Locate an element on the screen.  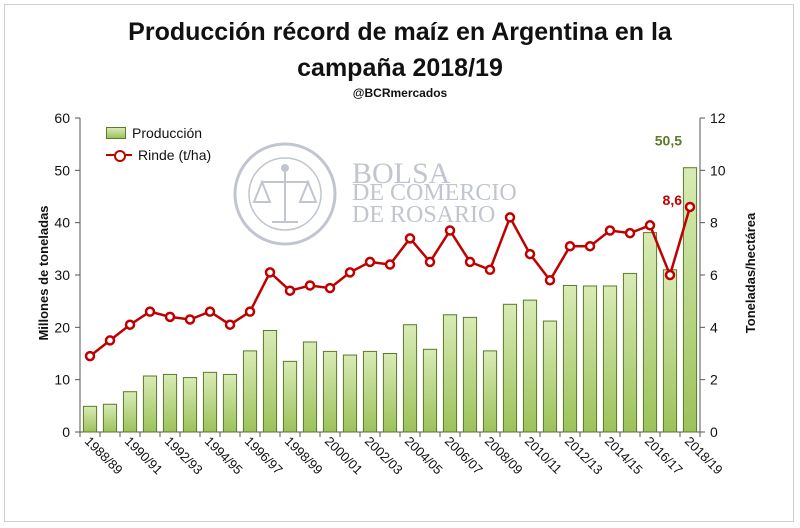
y-right-tick-label: 12 is located at coordinates (718, 118).